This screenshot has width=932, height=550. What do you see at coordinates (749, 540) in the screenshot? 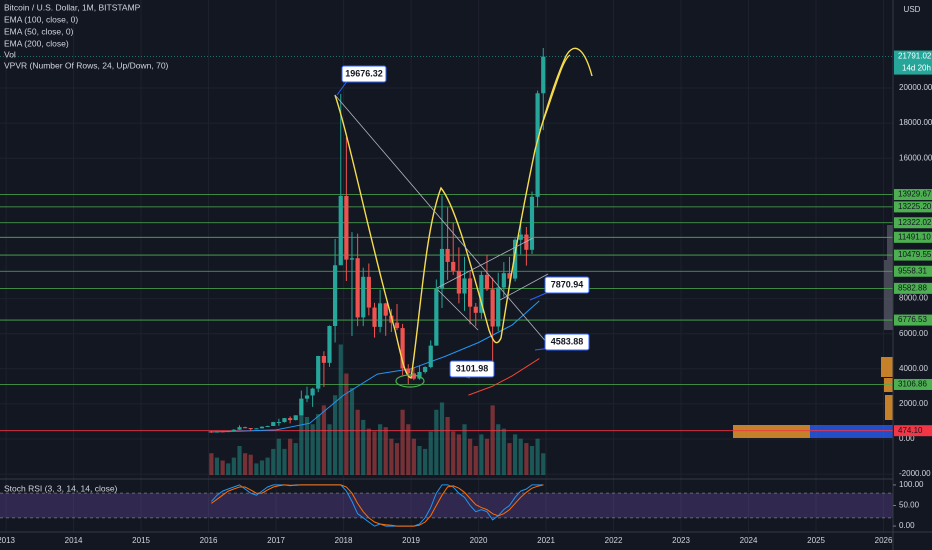
I see `x-tick-label: 2024` at bounding box center [749, 540].